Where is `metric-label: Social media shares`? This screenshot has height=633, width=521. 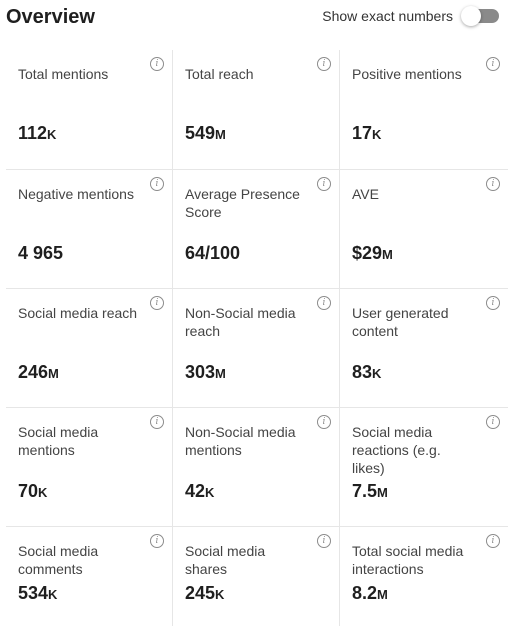 metric-label: Social media shares is located at coordinates (225, 560).